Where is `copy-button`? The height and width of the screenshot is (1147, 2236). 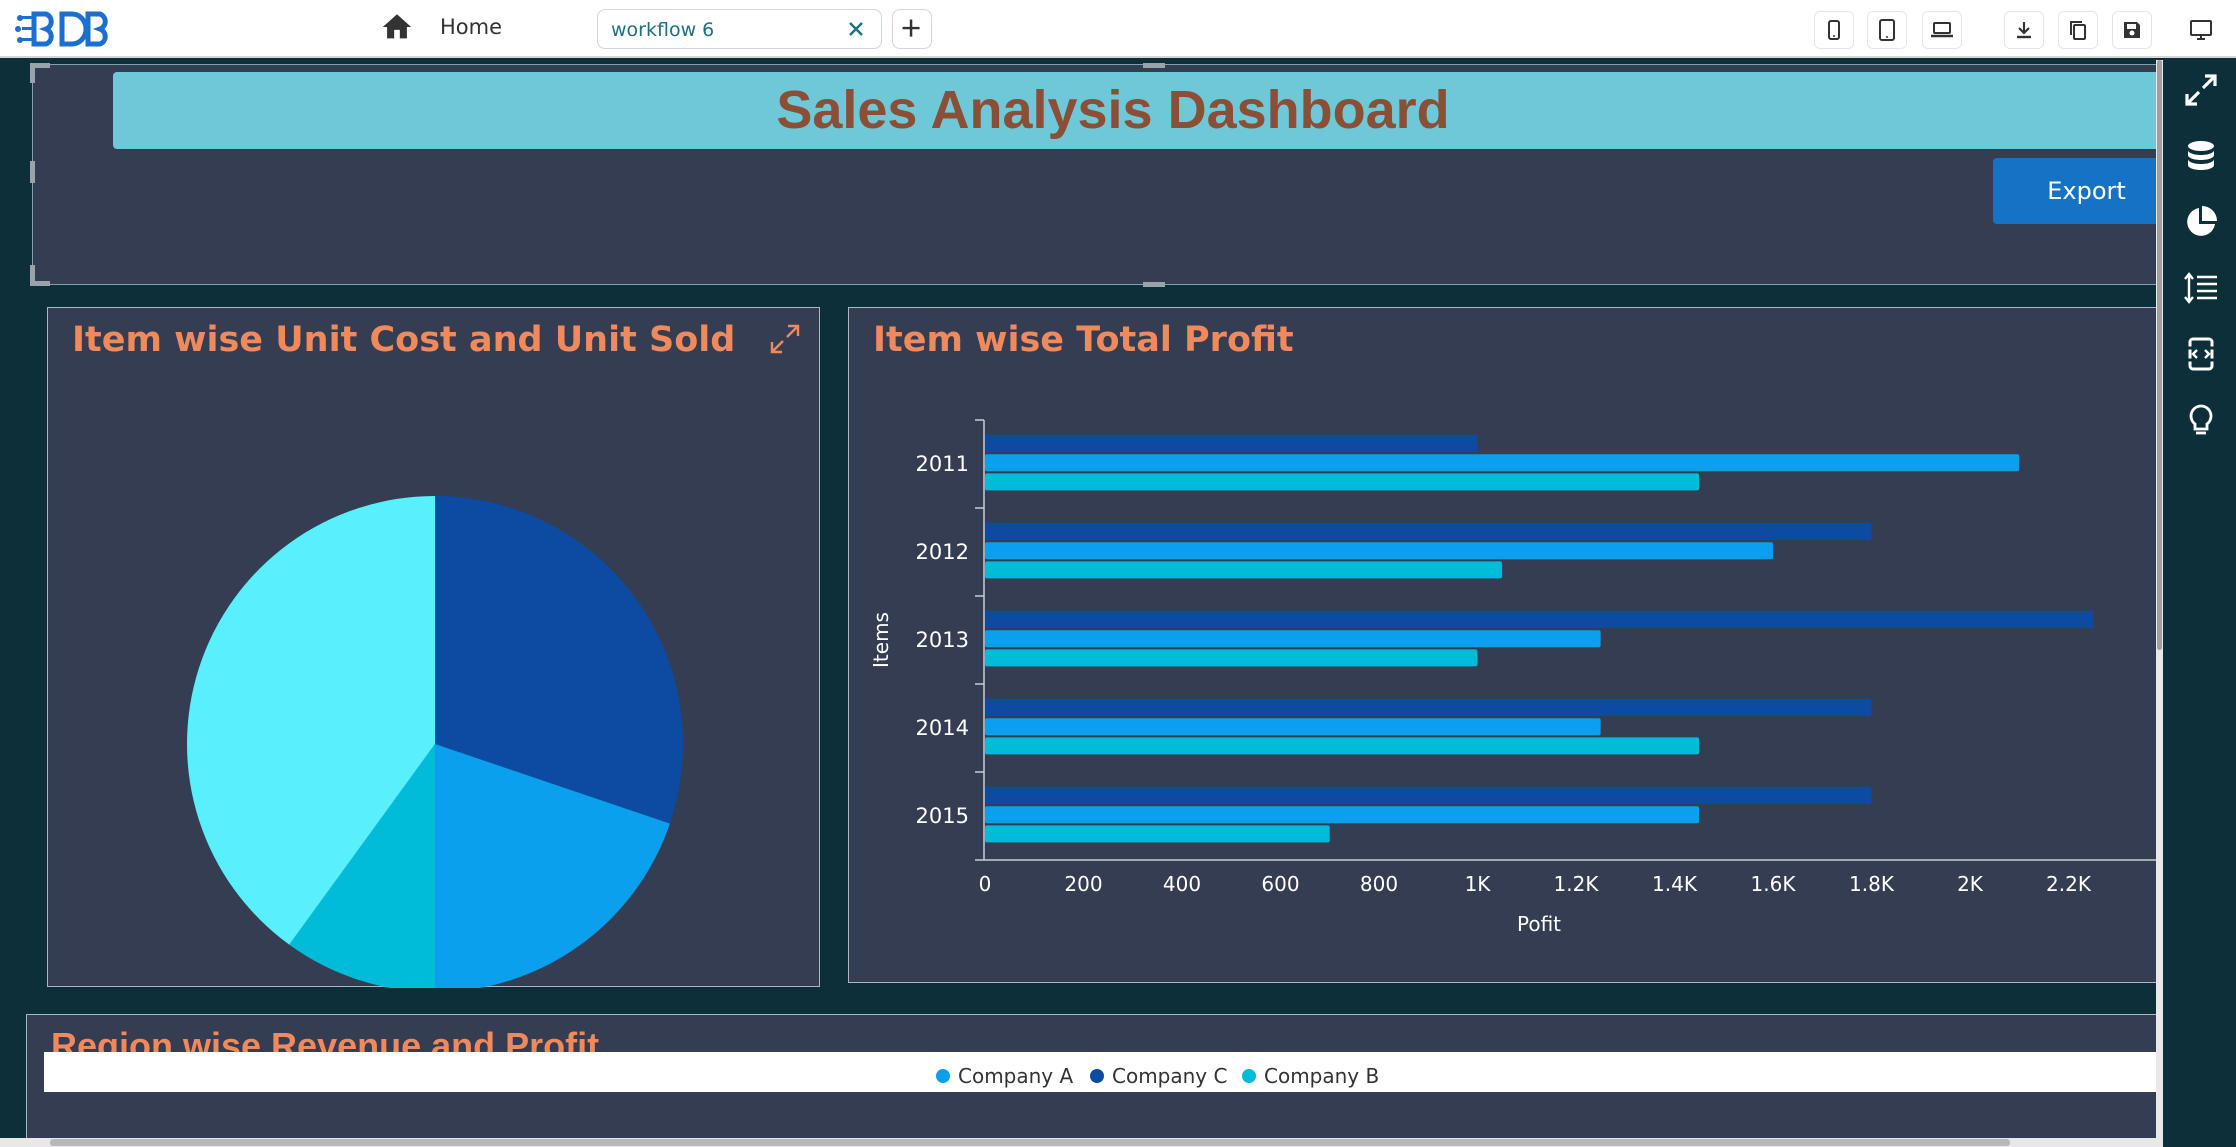
copy-button is located at coordinates (2078, 30).